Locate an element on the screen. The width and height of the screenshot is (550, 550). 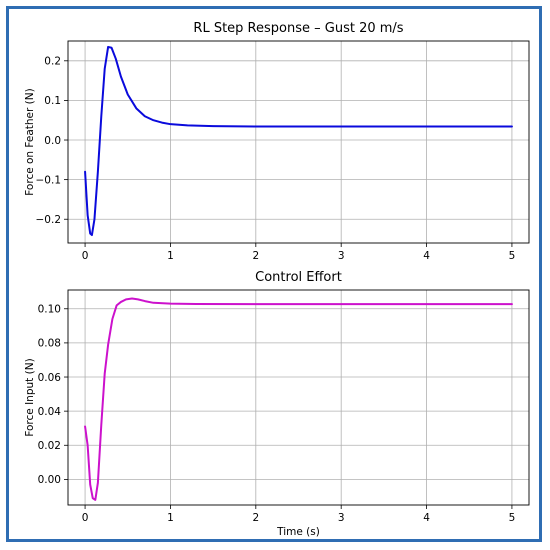
chart-force-on-feather-ylabel: Force on Feather (N) is located at coordinates (30, 141).